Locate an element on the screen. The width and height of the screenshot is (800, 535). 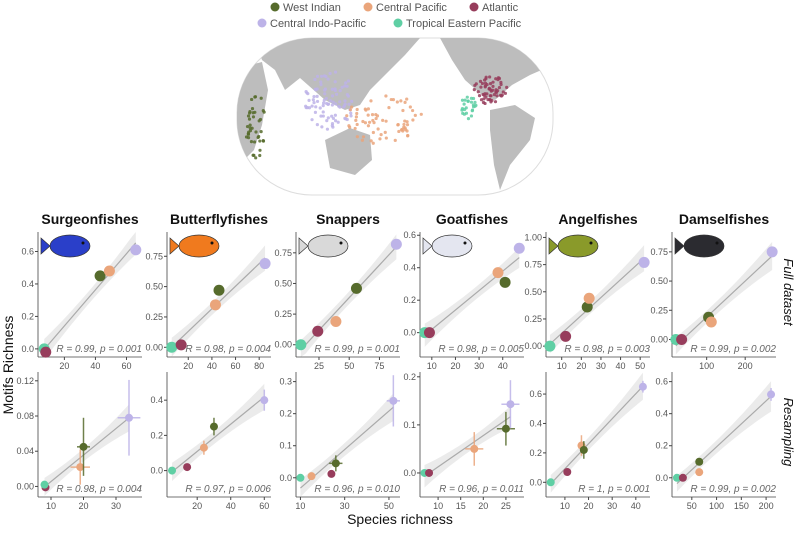
legend-label-west-indian: West Indian is located at coordinates (312, 8).